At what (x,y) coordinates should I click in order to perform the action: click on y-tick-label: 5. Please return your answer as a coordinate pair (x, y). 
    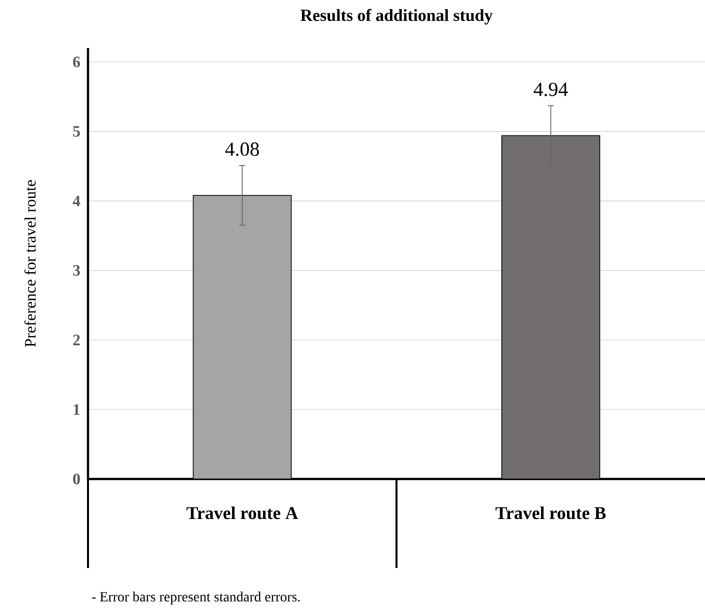
    Looking at the image, I should click on (76, 131).